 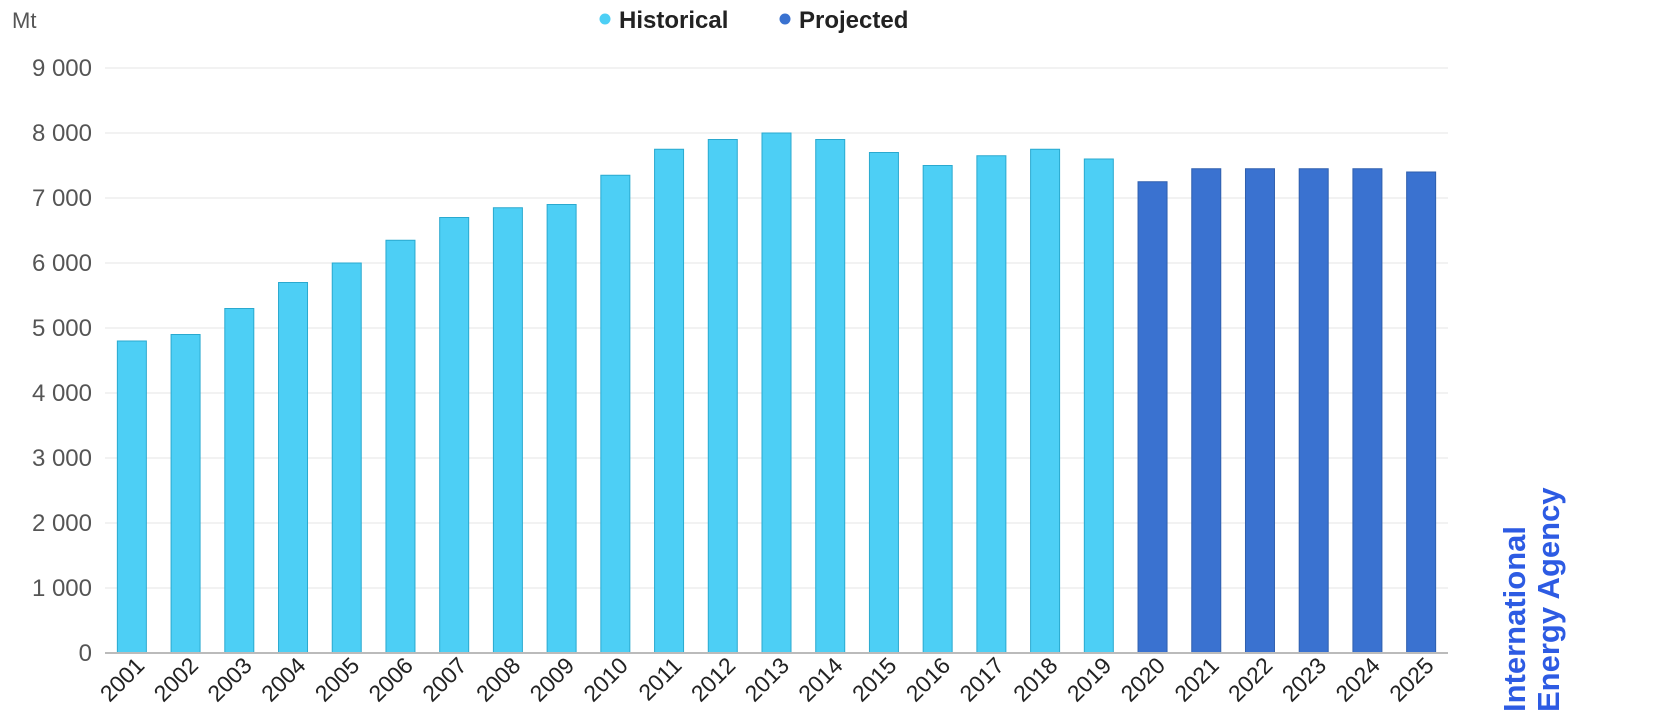 What do you see at coordinates (1421, 412) in the screenshot?
I see `bar-2025` at bounding box center [1421, 412].